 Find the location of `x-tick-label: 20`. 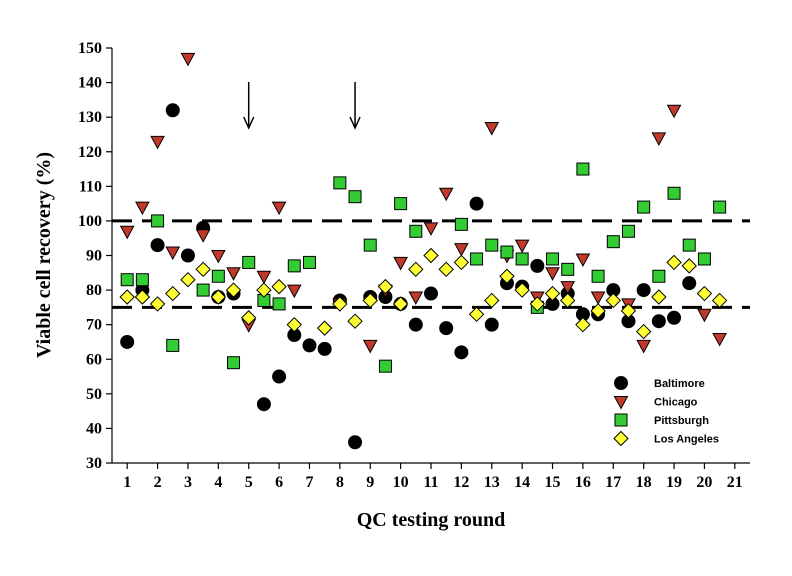

x-tick-label: 20 is located at coordinates (704, 482).